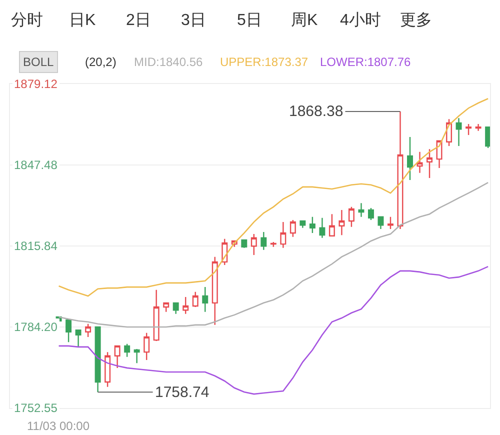 The width and height of the screenshot is (500, 435). What do you see at coordinates (366, 62) in the screenshot?
I see `text: LOWER:1807.76` at bounding box center [366, 62].